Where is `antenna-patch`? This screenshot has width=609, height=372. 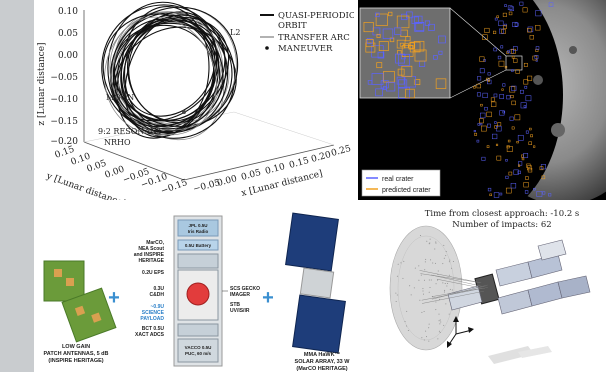 antenna-patch is located at coordinates (80, 310).